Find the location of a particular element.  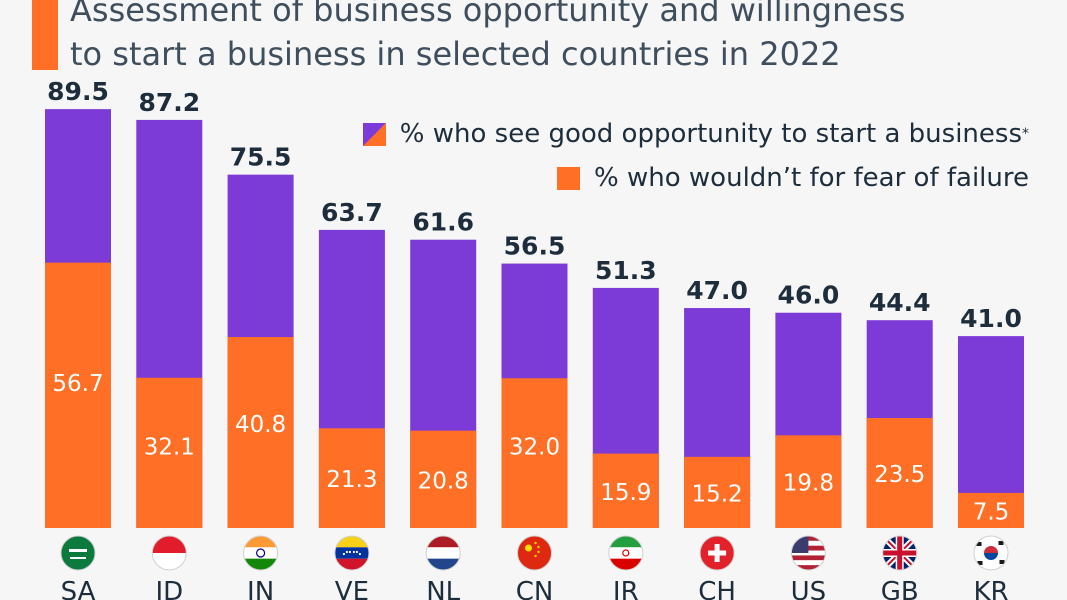

value-label-fear-kr: 7.5 is located at coordinates (991, 512).